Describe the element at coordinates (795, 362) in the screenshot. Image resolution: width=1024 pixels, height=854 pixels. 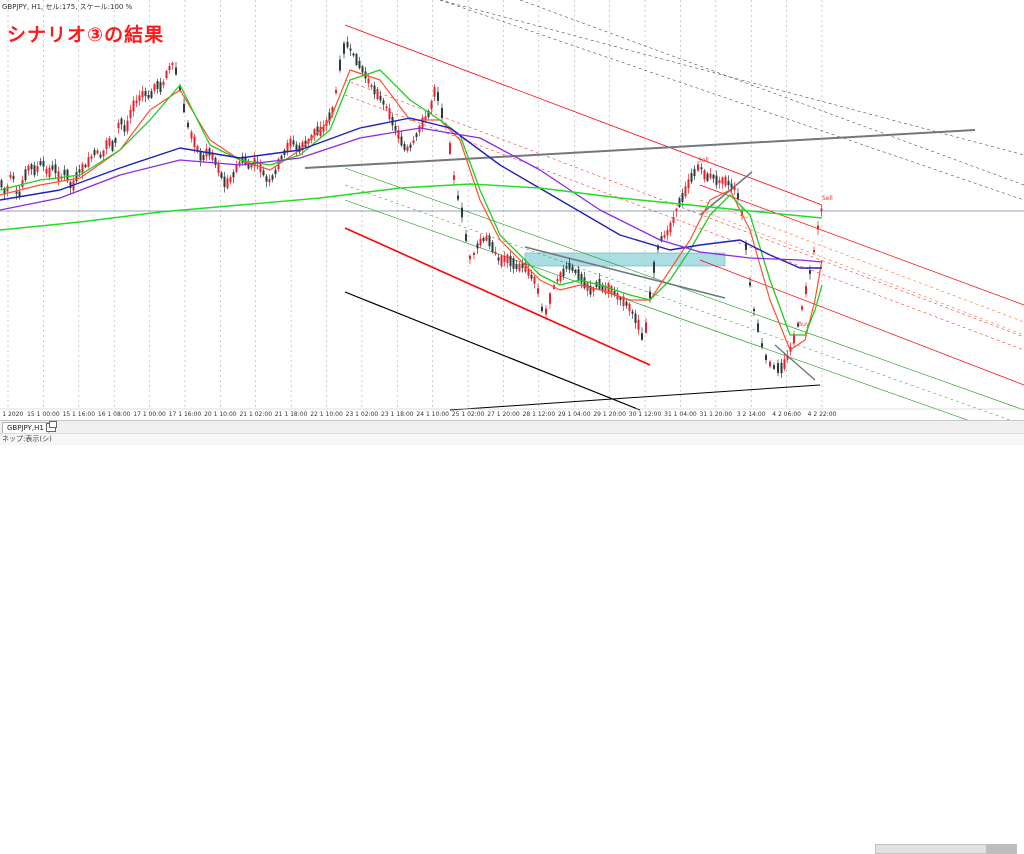
I see `channel-line-gray-arrow` at that location.